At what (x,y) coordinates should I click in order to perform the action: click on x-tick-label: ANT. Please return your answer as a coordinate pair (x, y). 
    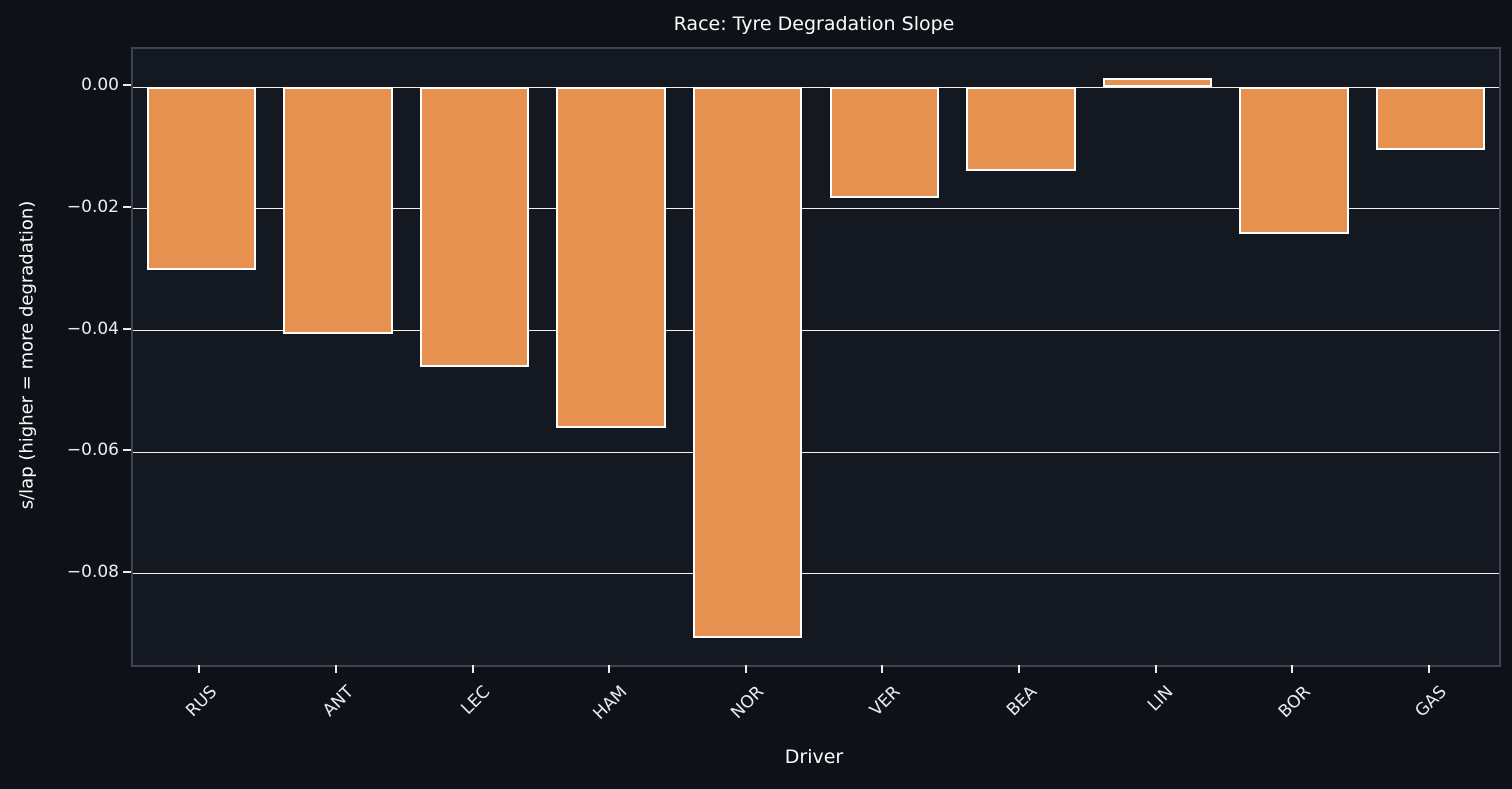
    Looking at the image, I should click on (339, 701).